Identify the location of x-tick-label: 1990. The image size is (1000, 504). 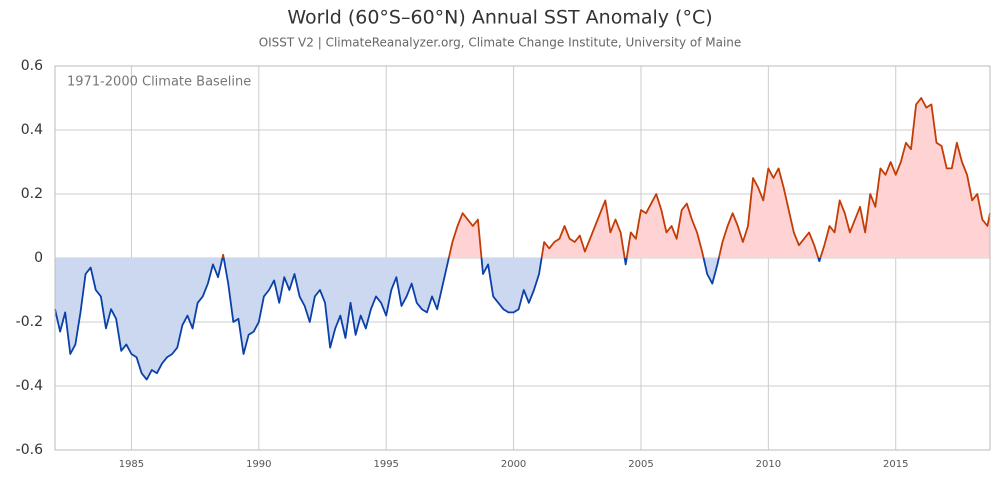
(258, 464).